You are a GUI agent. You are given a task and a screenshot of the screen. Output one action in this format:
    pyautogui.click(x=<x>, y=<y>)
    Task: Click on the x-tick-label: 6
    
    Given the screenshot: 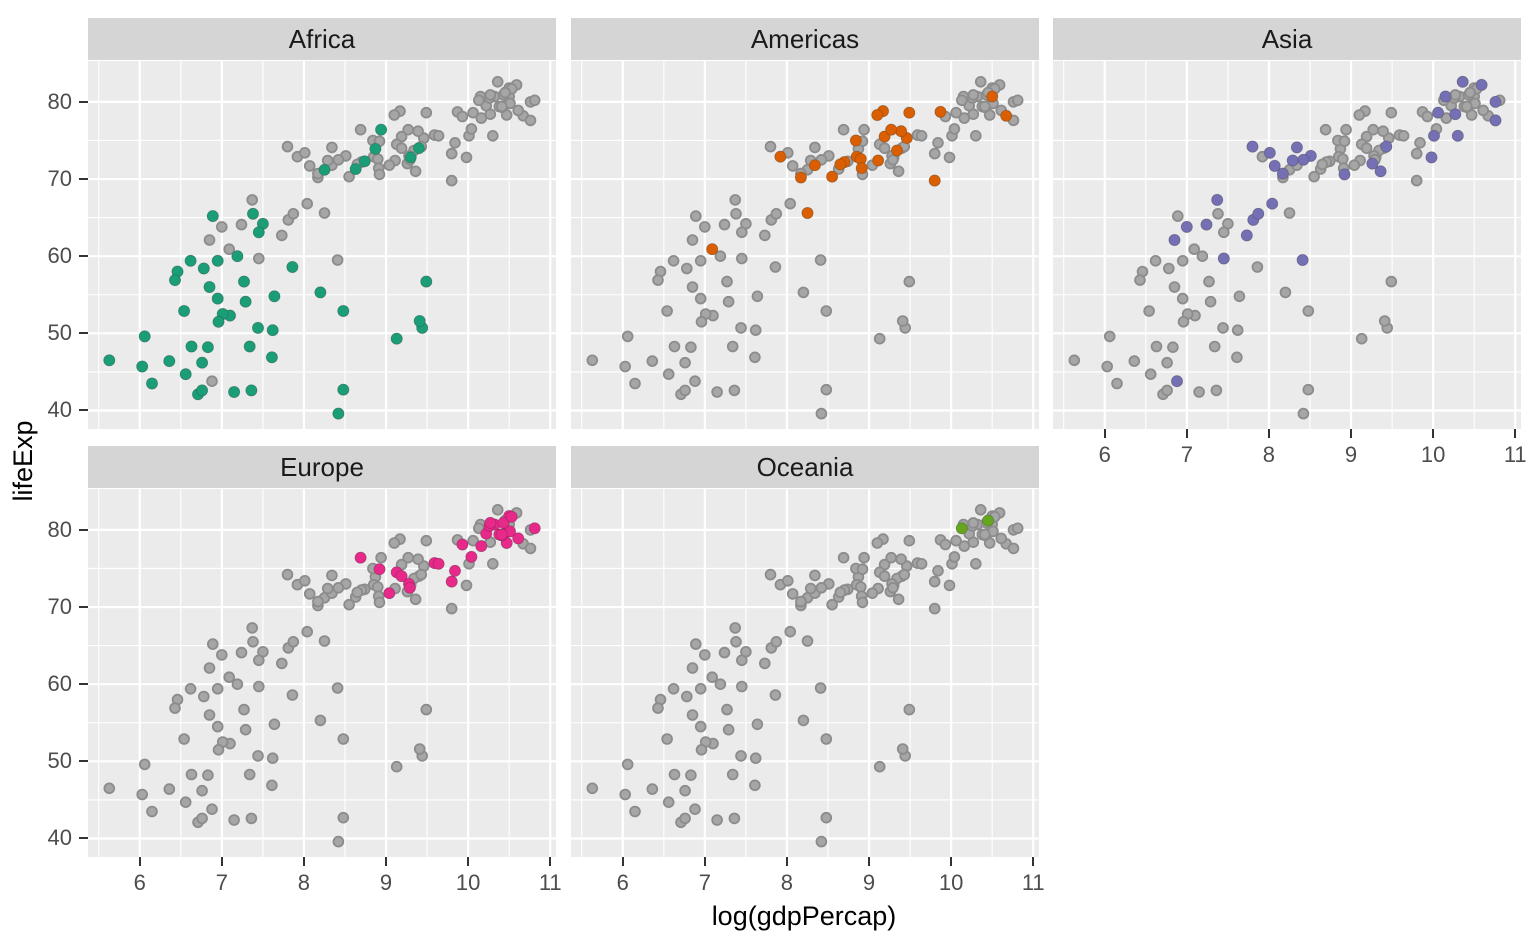 What is the action you would take?
    pyautogui.click(x=139, y=882)
    